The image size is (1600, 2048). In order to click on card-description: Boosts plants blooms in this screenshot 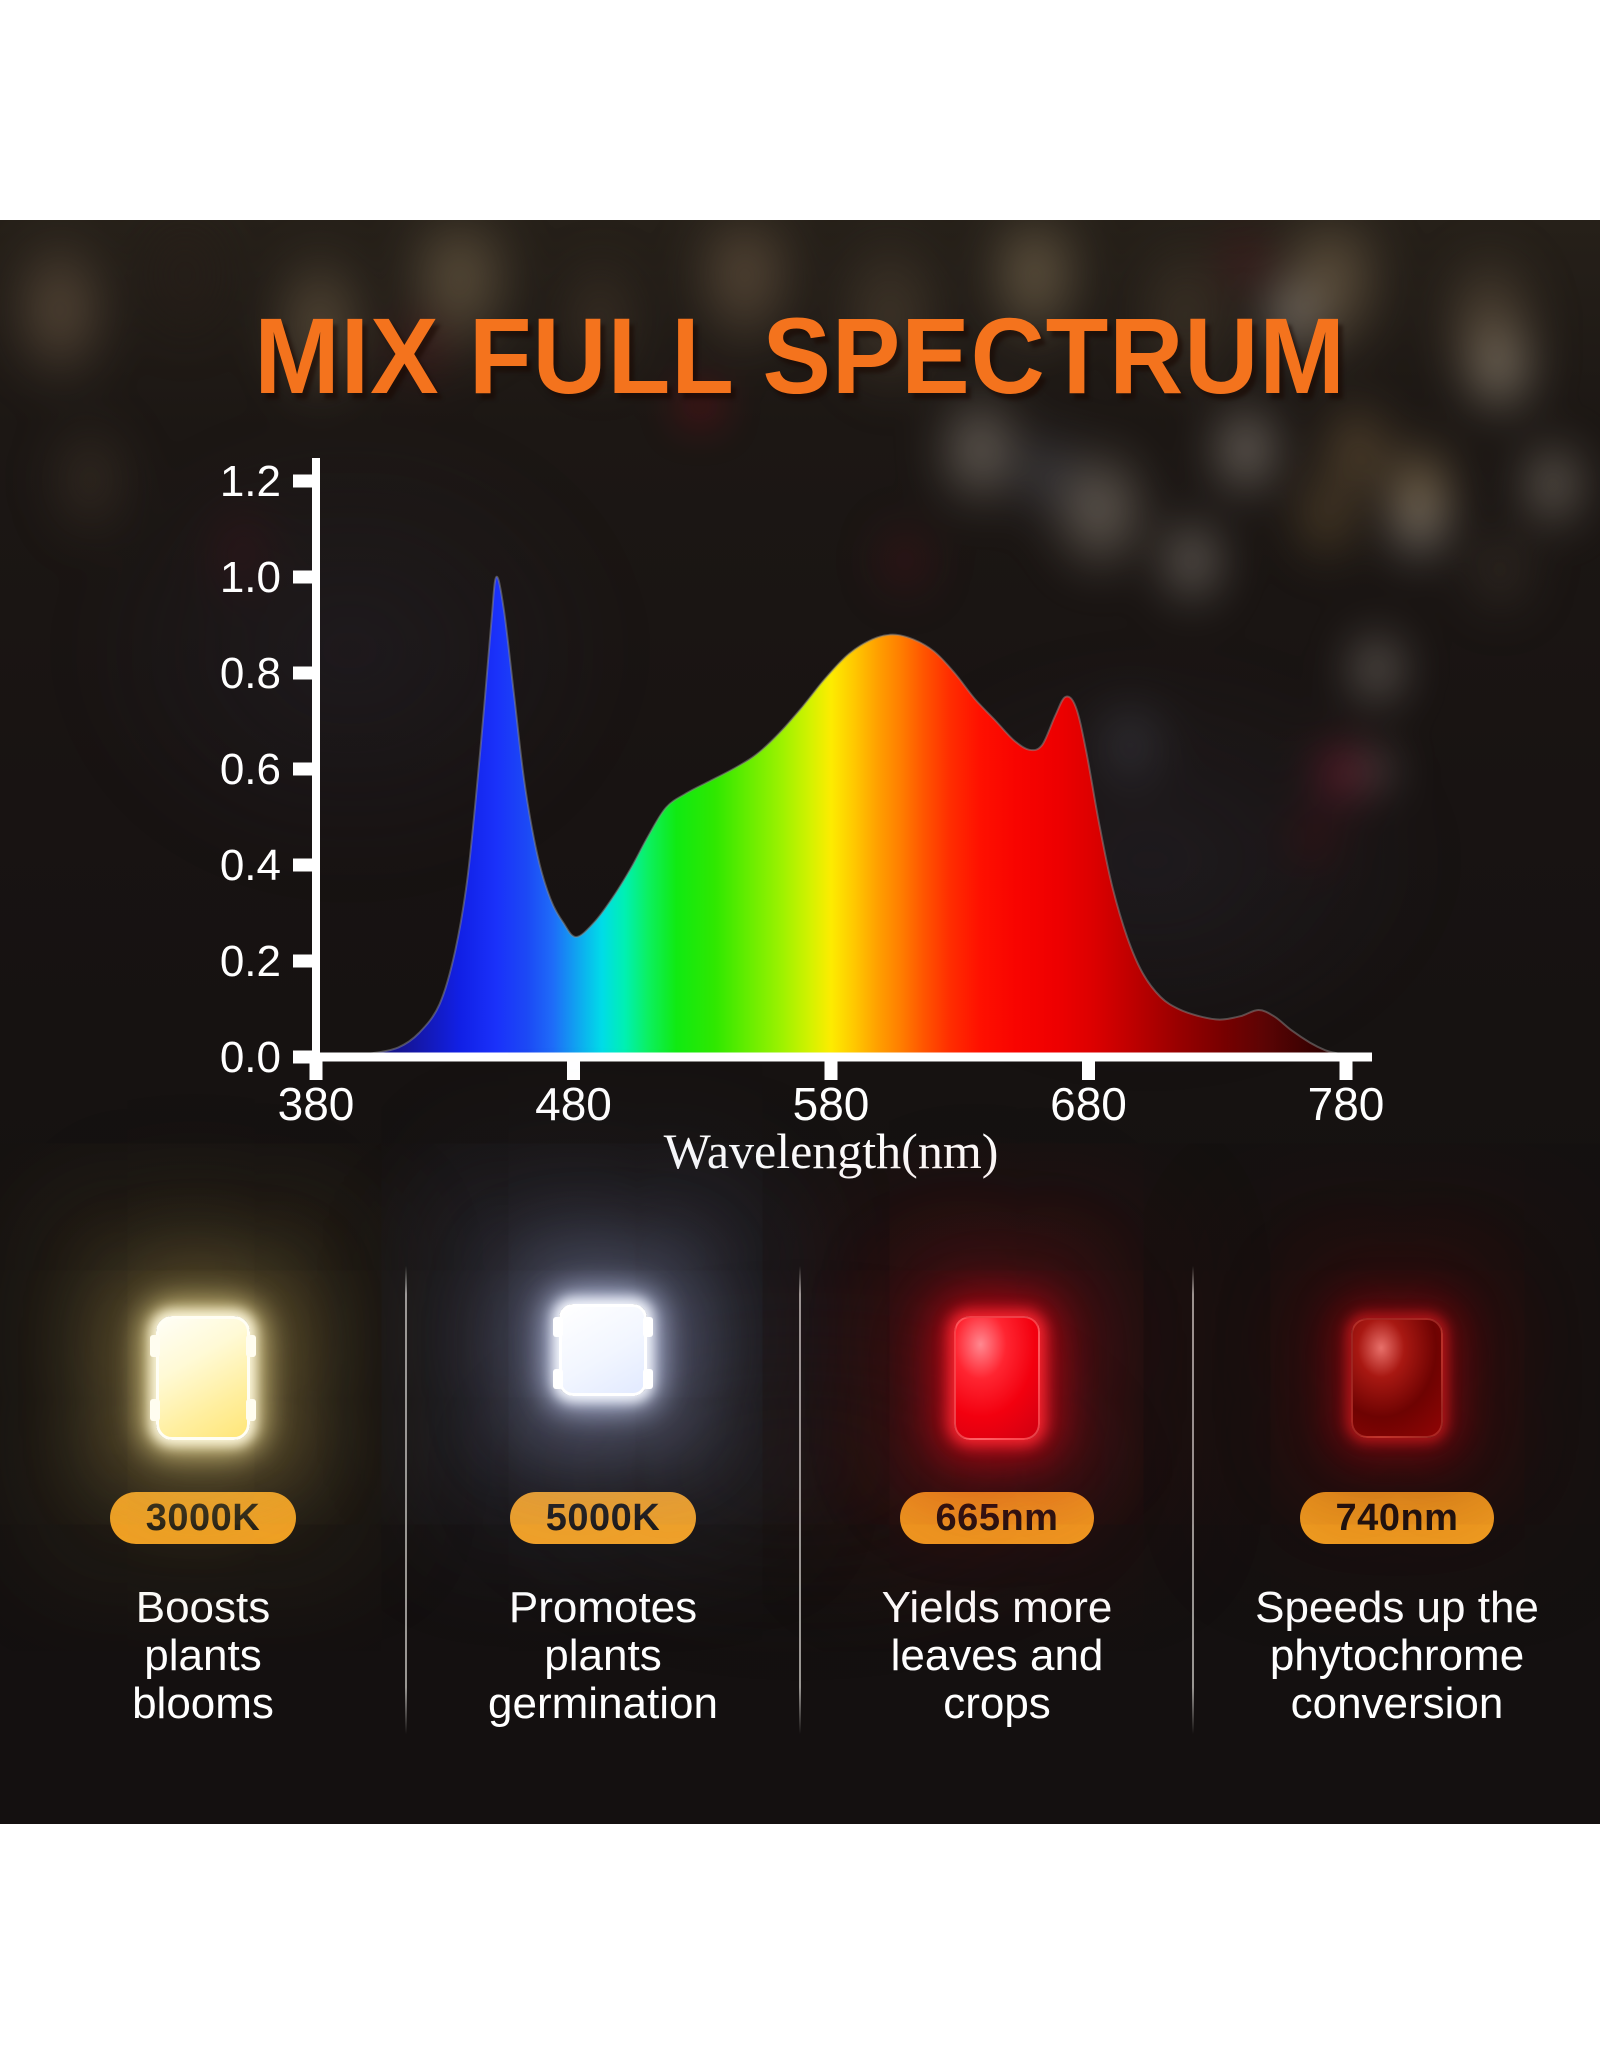, I will do `click(203, 1656)`.